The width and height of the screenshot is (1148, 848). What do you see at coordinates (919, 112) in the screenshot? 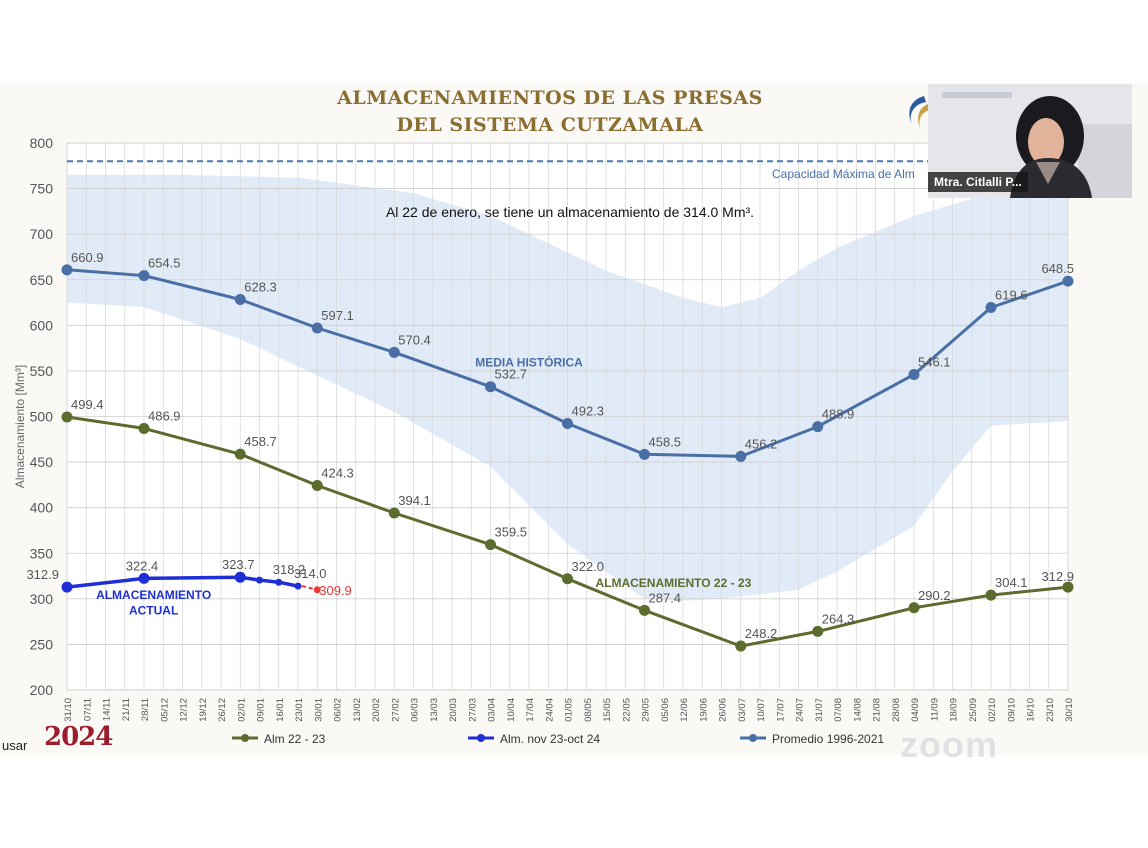
I see `conagua-logo-icon` at bounding box center [919, 112].